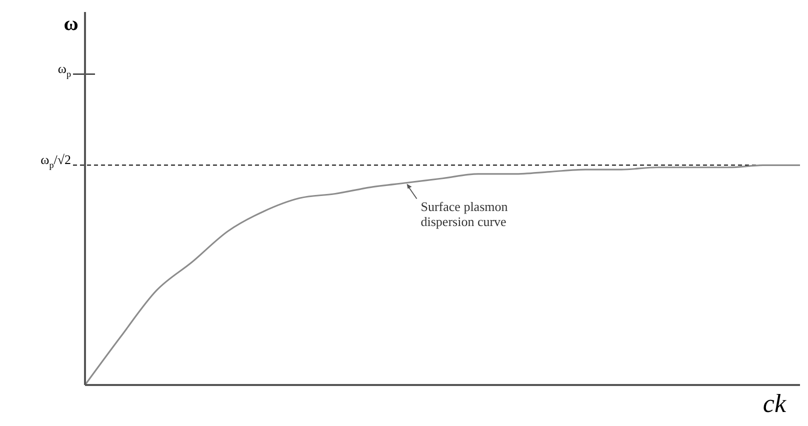 This screenshot has height=426, width=808. Describe the element at coordinates (65, 70) in the screenshot. I see `ref-line-label: ω$_{p}$` at that location.